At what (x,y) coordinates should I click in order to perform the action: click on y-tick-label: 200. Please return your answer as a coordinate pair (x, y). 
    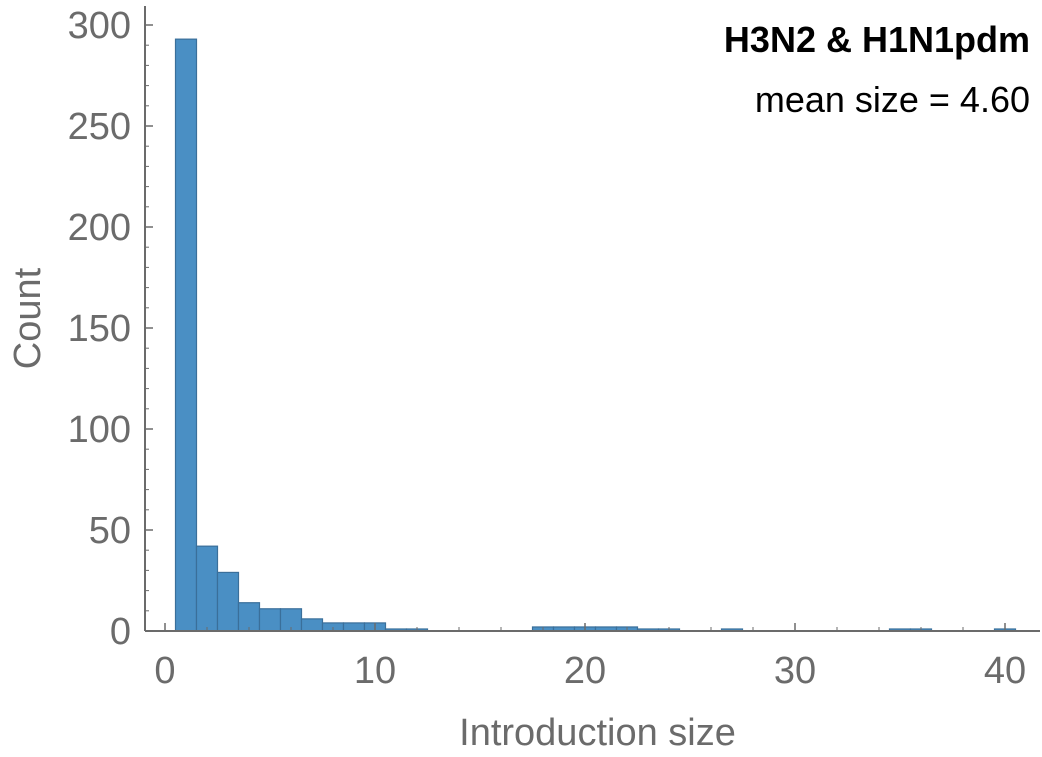
    Looking at the image, I should click on (99, 228).